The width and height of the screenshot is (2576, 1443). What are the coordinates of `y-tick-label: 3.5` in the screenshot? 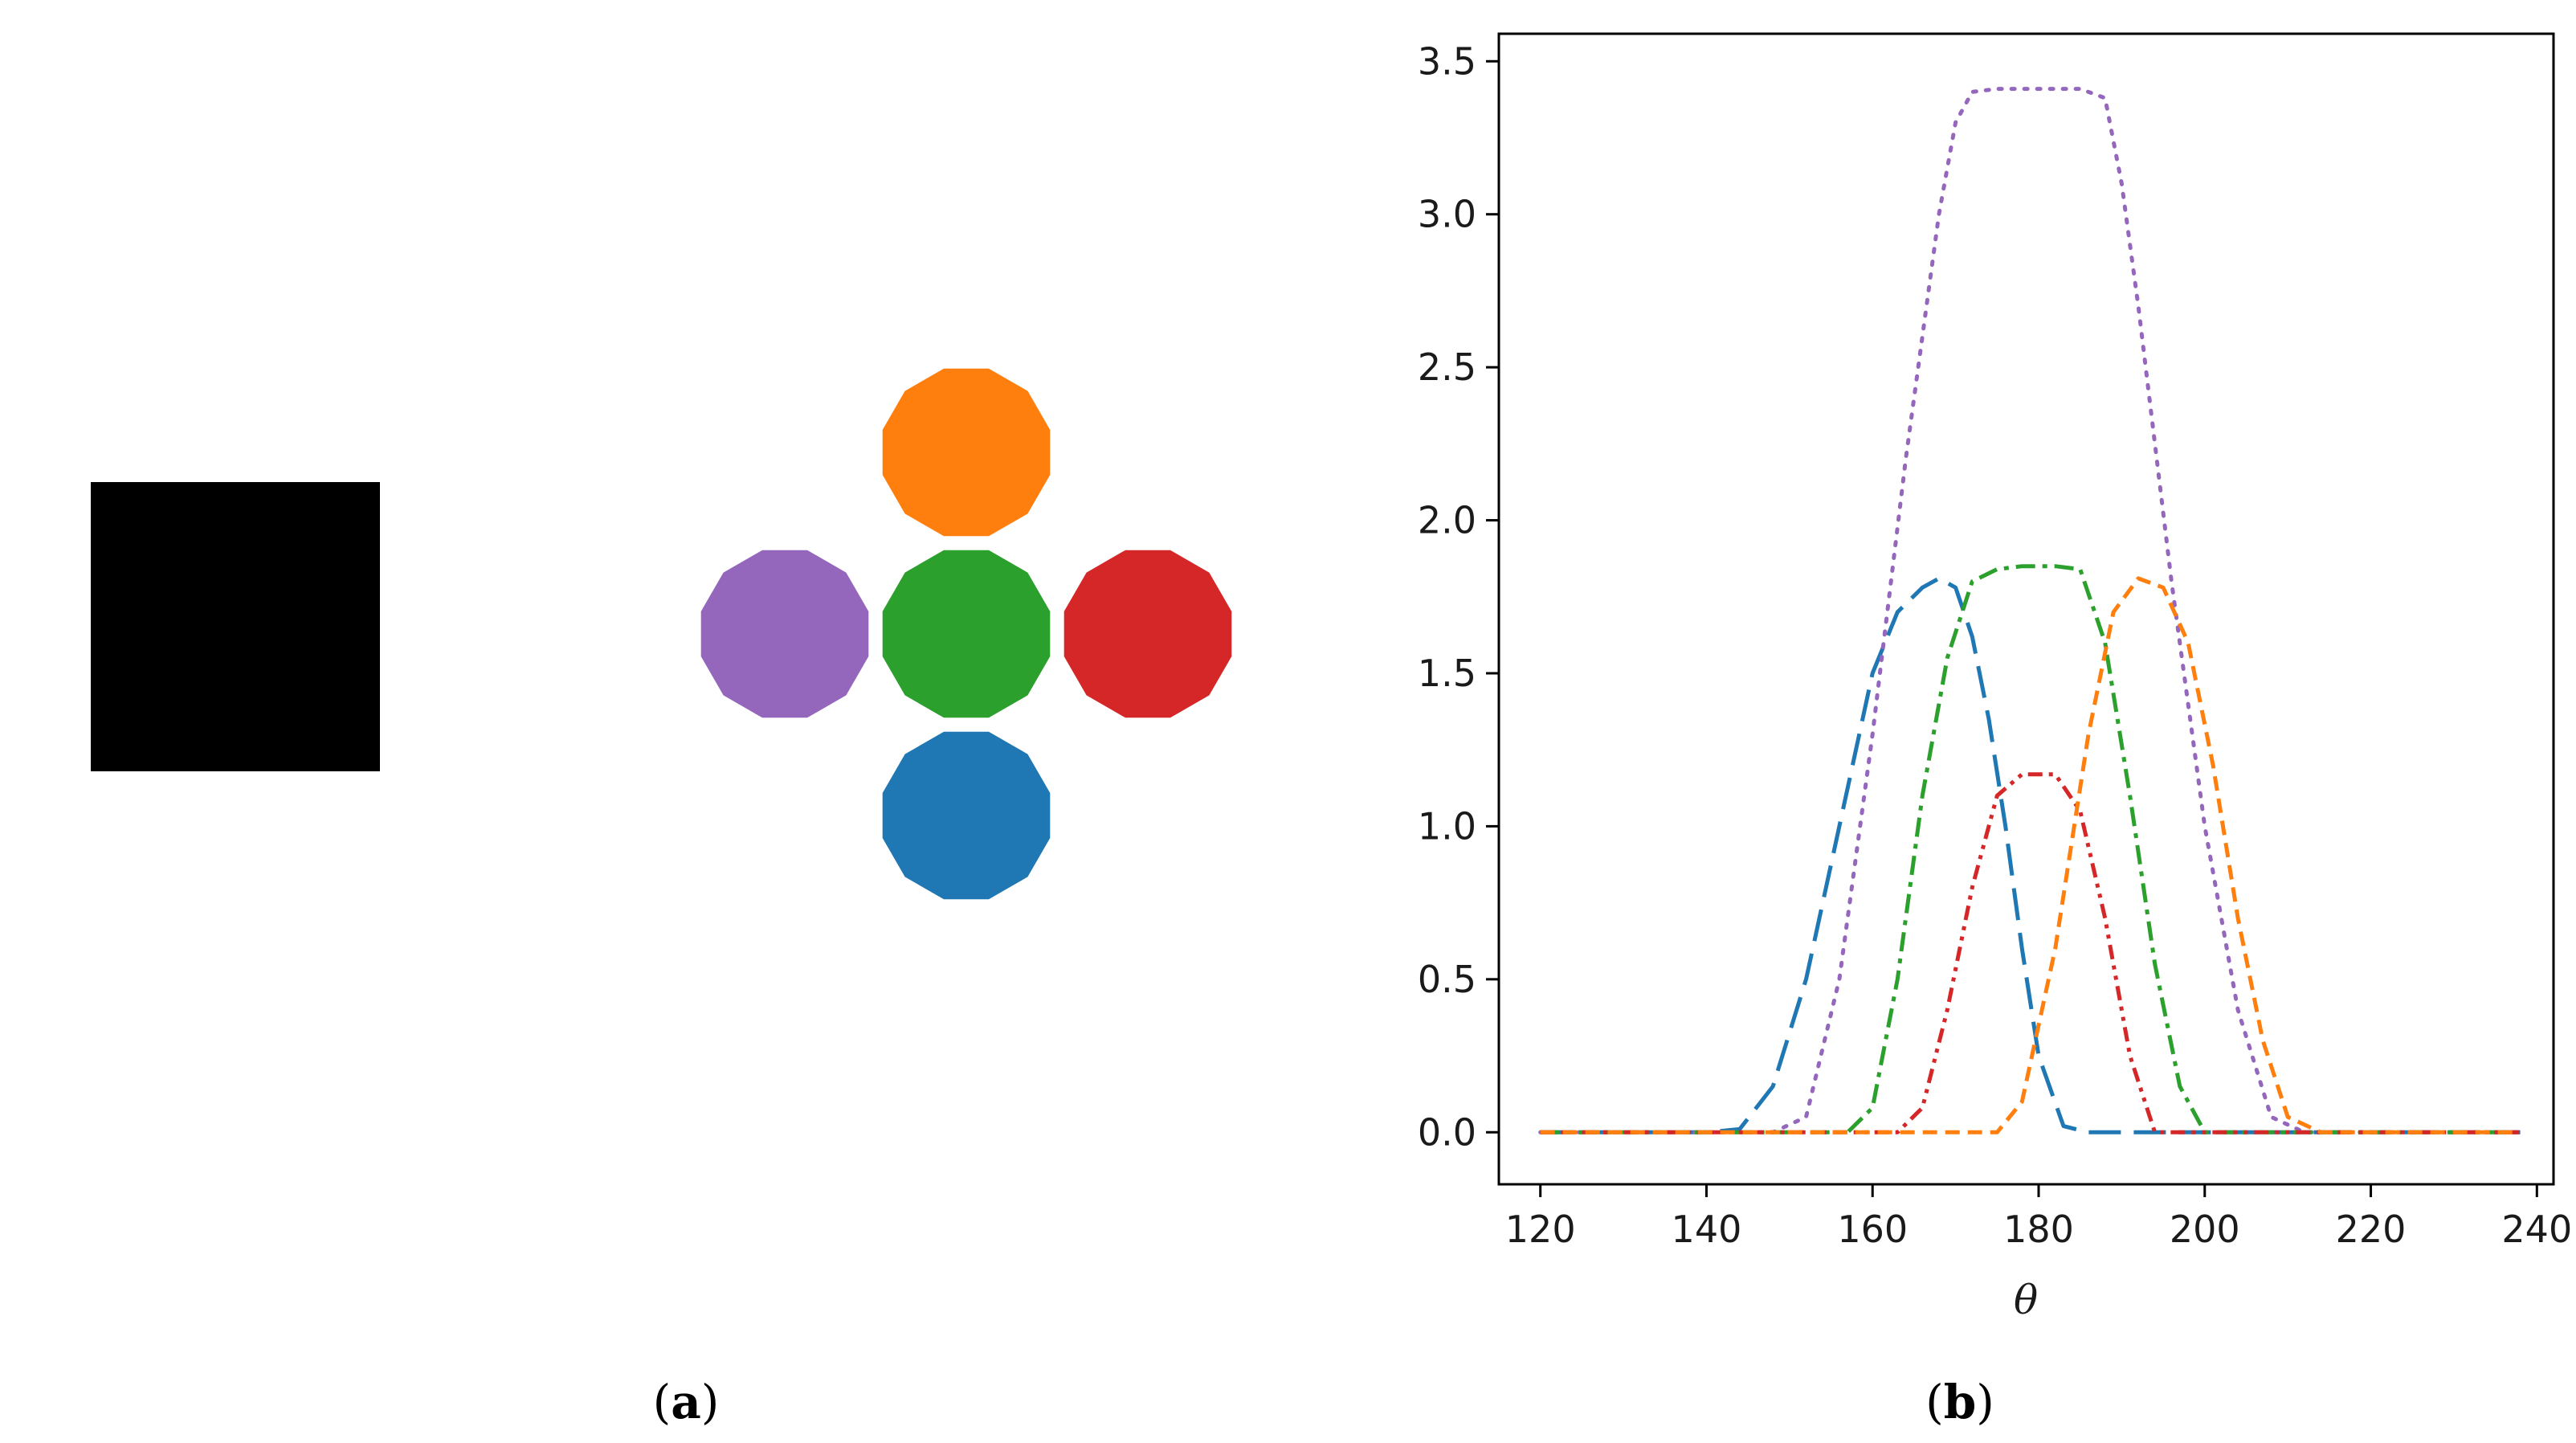 It's located at (1447, 61).